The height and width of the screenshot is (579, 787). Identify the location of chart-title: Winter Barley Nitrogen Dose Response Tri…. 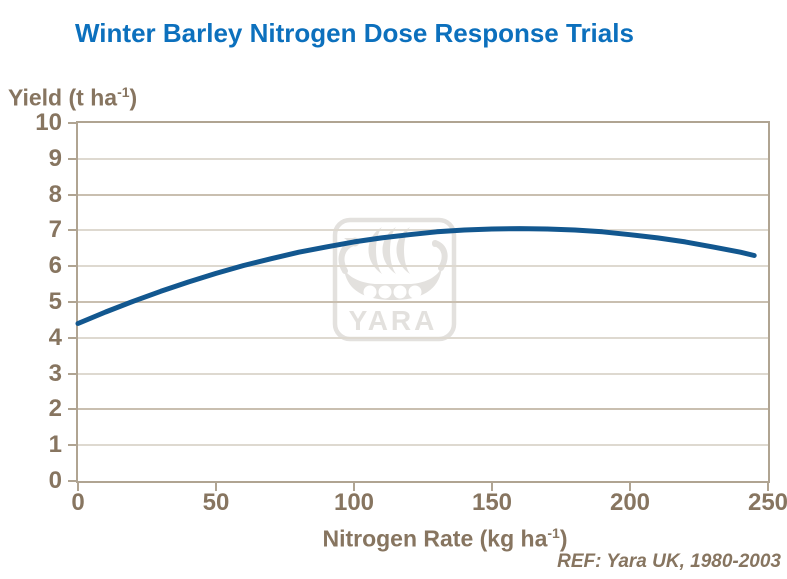
(354, 33).